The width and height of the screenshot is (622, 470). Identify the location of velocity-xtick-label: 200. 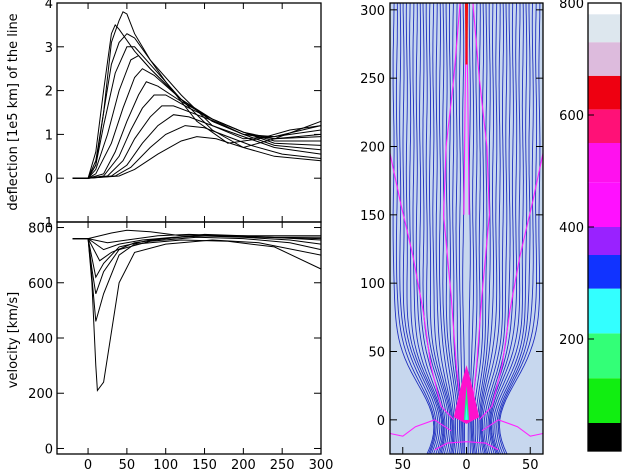
(243, 464).